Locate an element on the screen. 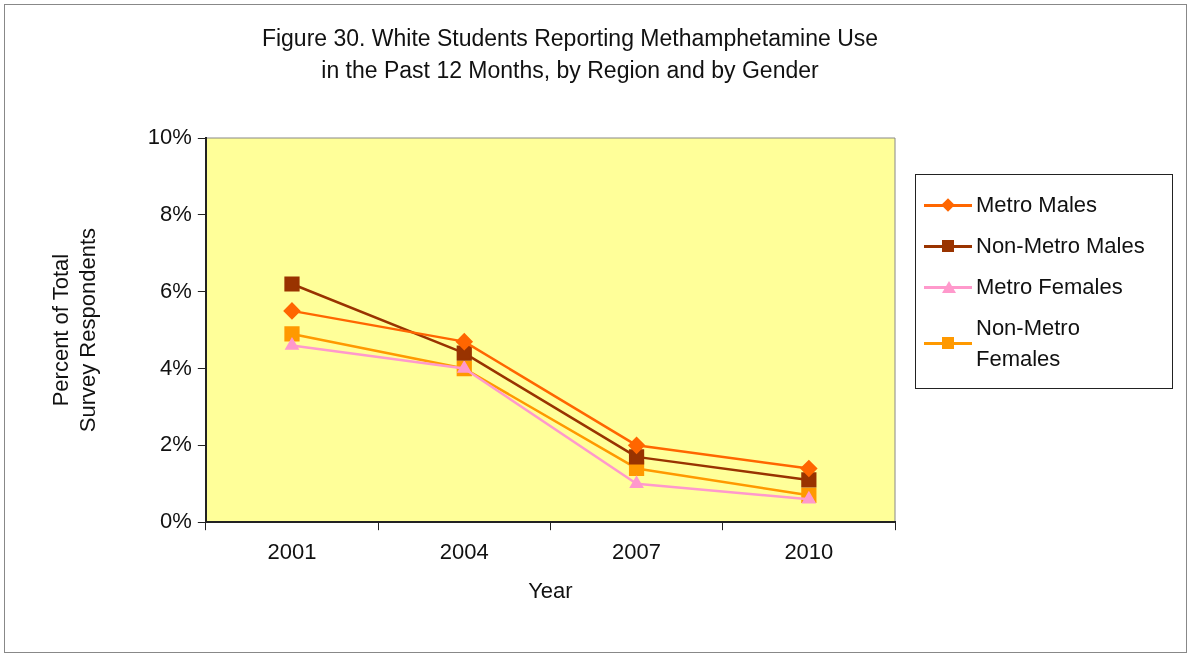 This screenshot has height=657, width=1193. legend-label: Metro Females is located at coordinates (1049, 287).